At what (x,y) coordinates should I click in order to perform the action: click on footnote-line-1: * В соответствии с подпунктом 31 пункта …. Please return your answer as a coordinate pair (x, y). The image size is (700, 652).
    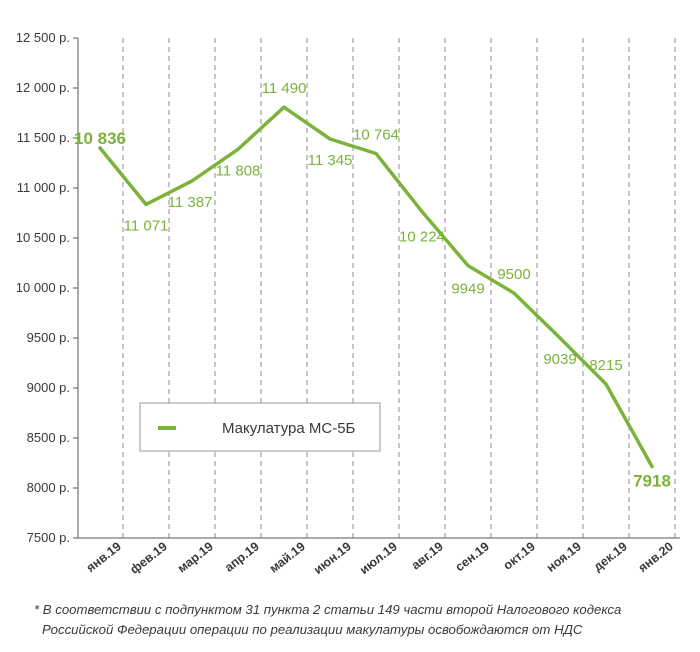
    Looking at the image, I should click on (328, 609).